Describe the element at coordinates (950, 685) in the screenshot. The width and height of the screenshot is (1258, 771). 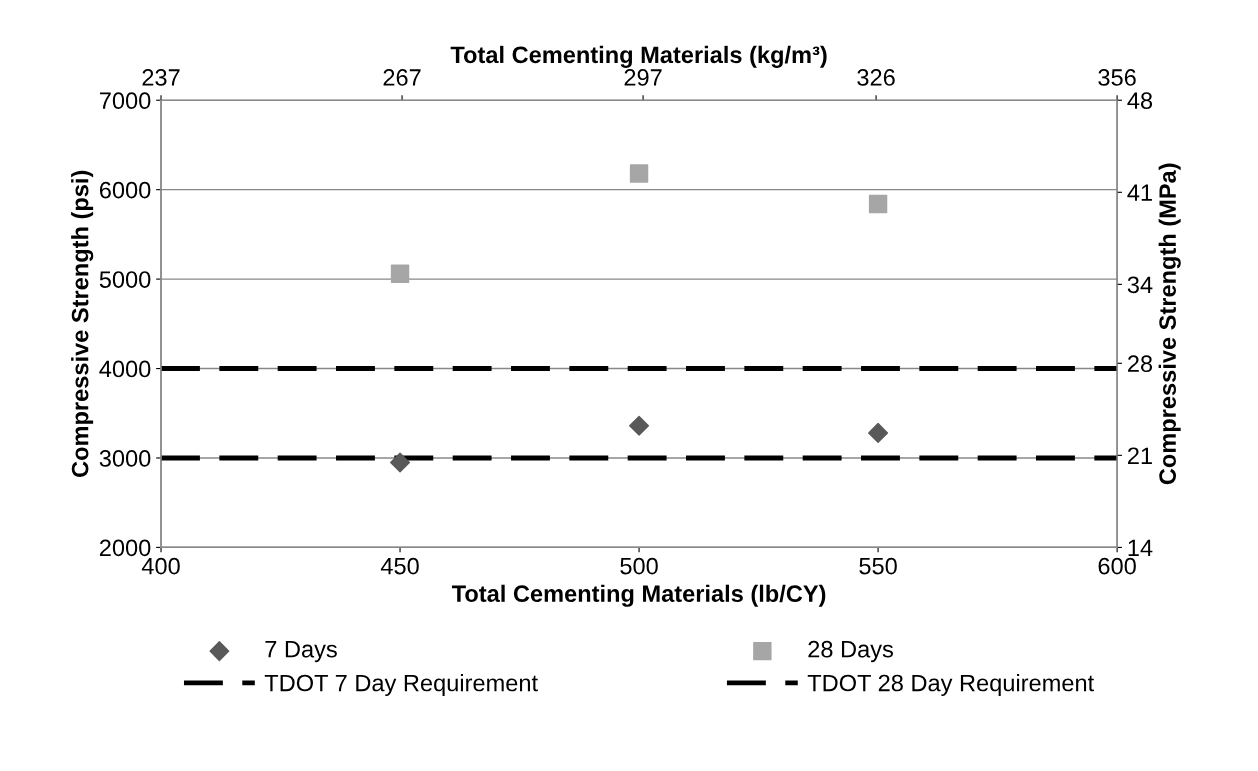
I see `legend-label: TDOT 28 Day Requirement` at that location.